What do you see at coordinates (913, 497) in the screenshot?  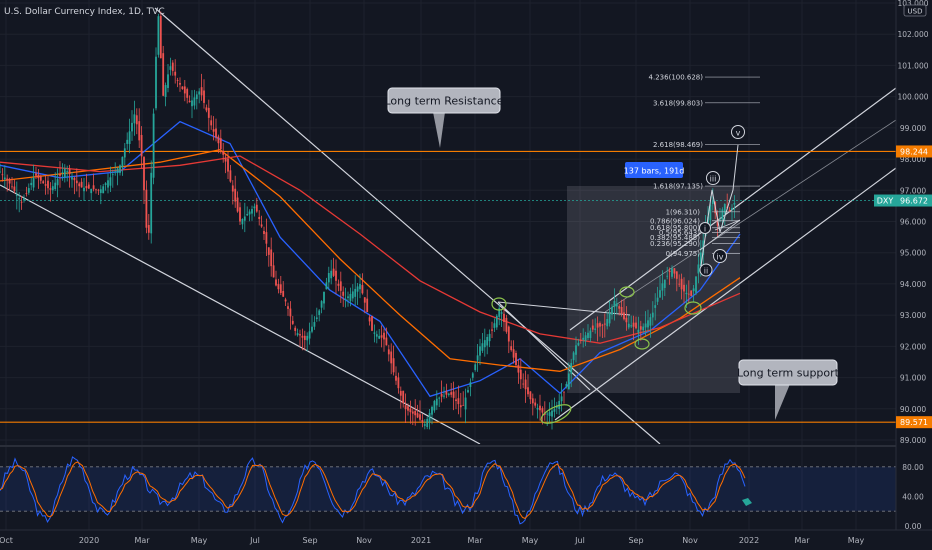 I see `oscillator-axis: 80.00 40.00 0.00` at bounding box center [913, 497].